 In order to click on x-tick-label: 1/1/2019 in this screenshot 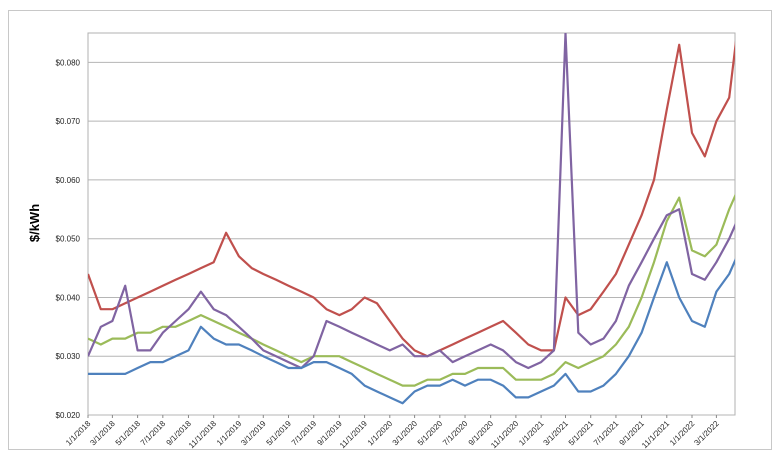, I will do `click(229, 433)`.